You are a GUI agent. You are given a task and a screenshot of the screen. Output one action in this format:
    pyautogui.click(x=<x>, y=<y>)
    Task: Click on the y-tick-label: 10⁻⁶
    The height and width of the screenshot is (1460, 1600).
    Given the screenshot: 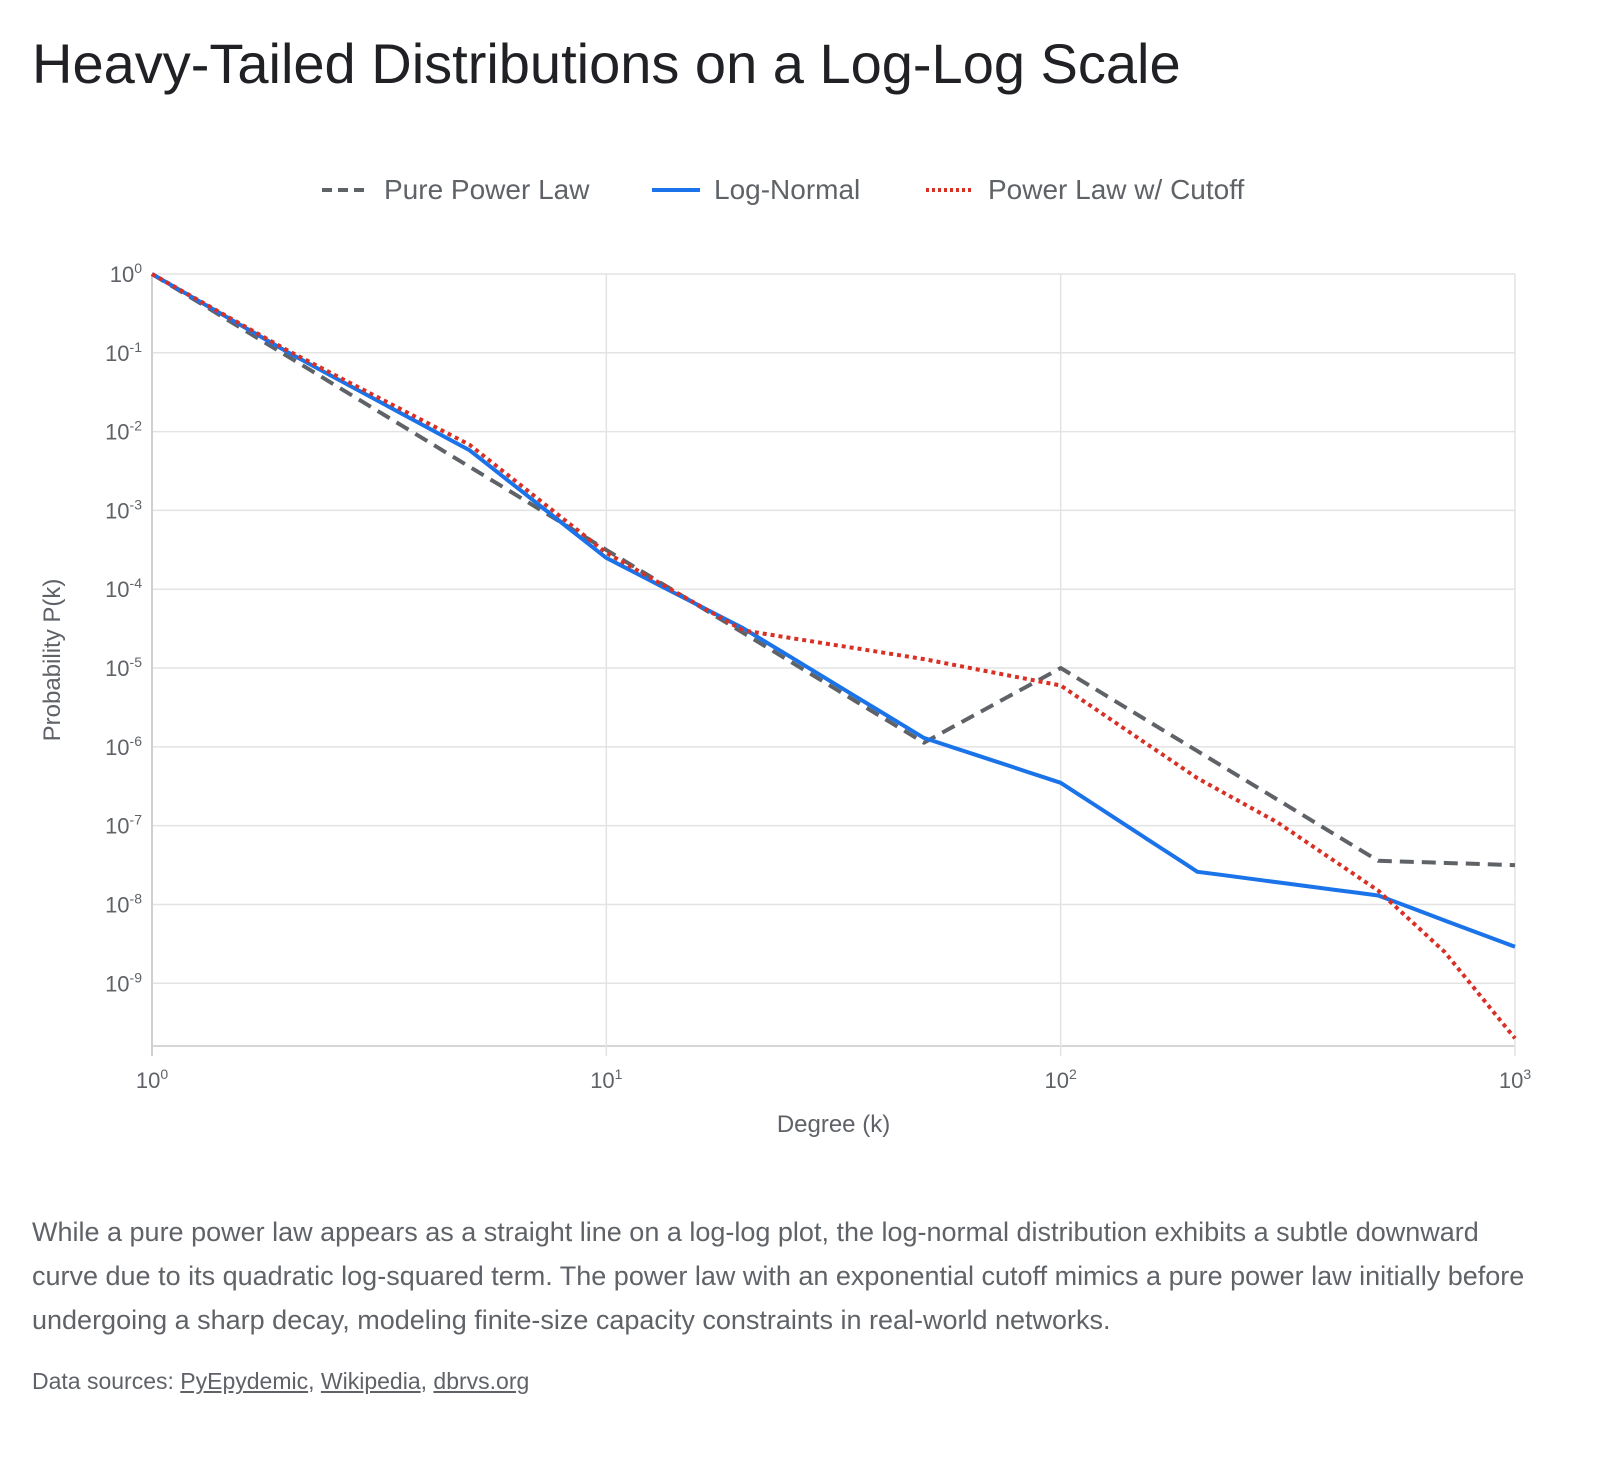 What is the action you would take?
    pyautogui.click(x=123, y=746)
    